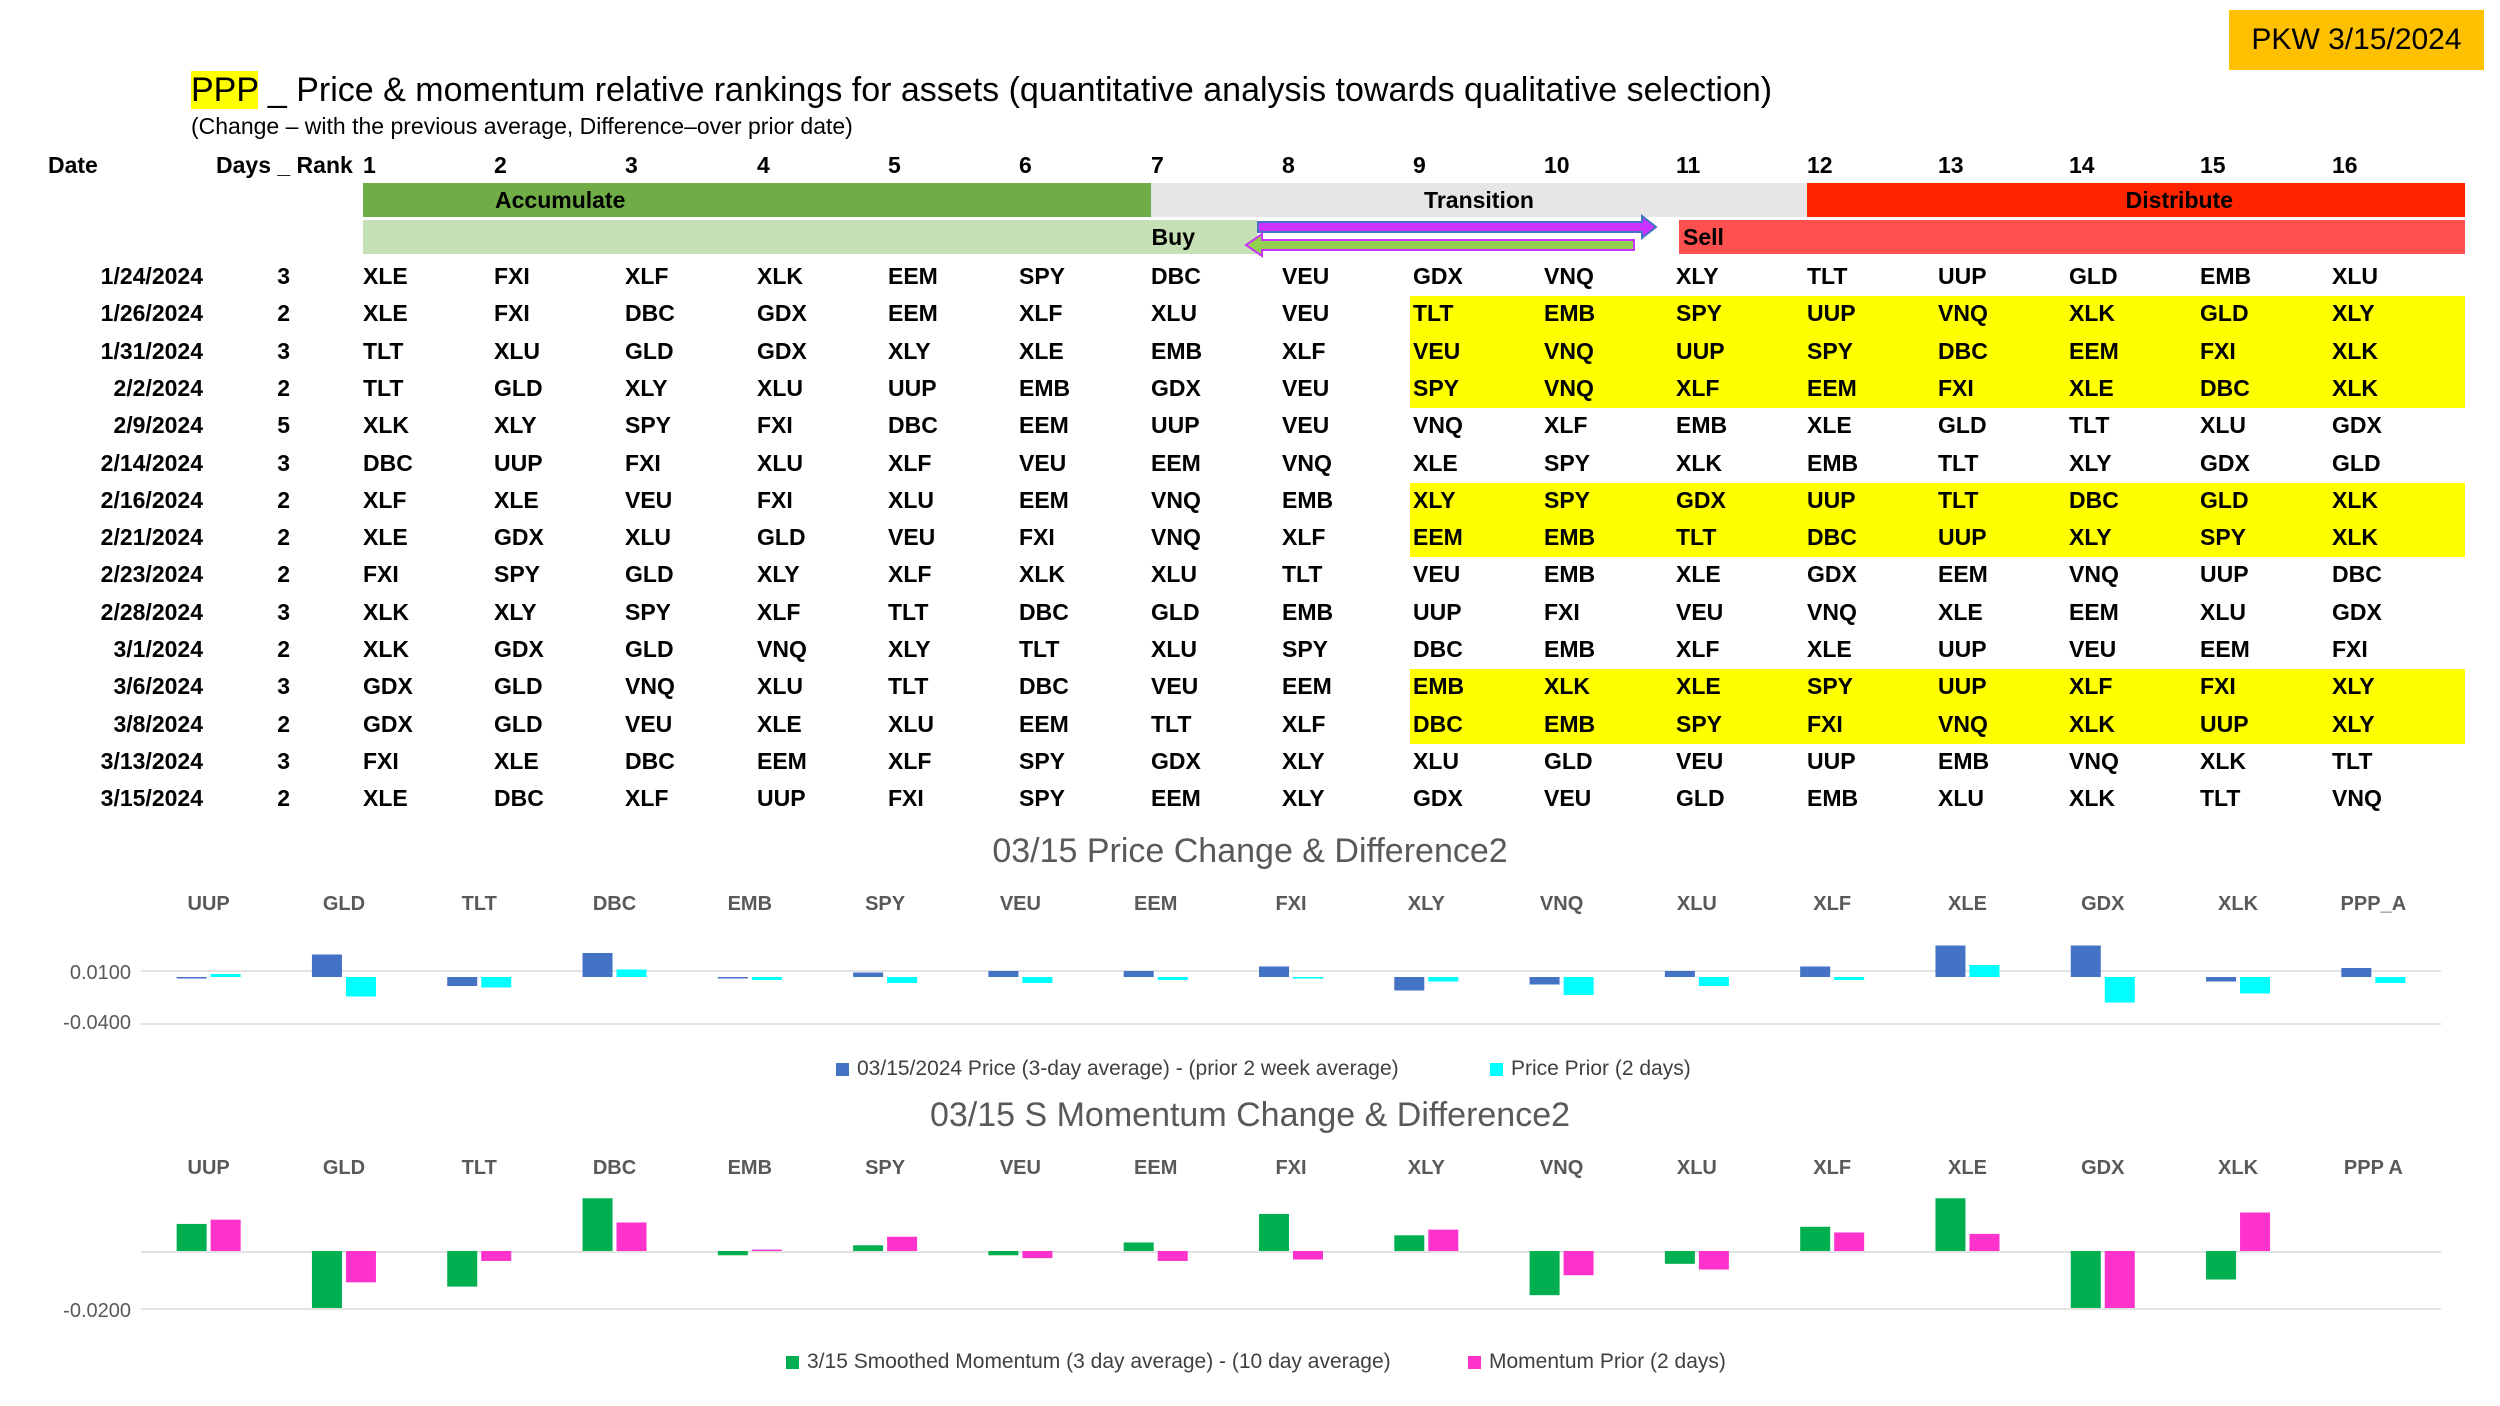 The width and height of the screenshot is (2500, 1406). Describe the element at coordinates (283, 350) in the screenshot. I see `row-days: 3` at that location.